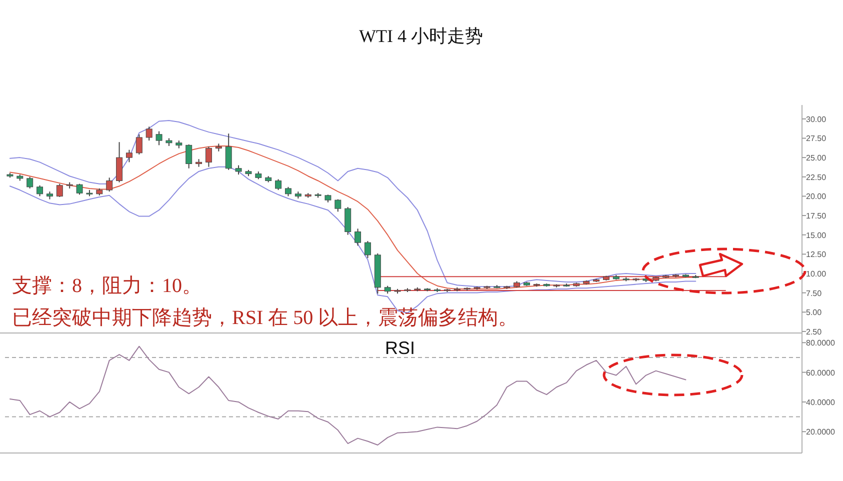 The width and height of the screenshot is (843, 481). What do you see at coordinates (107, 286) in the screenshot?
I see `annotation: 支撑：8，阻力：10。` at bounding box center [107, 286].